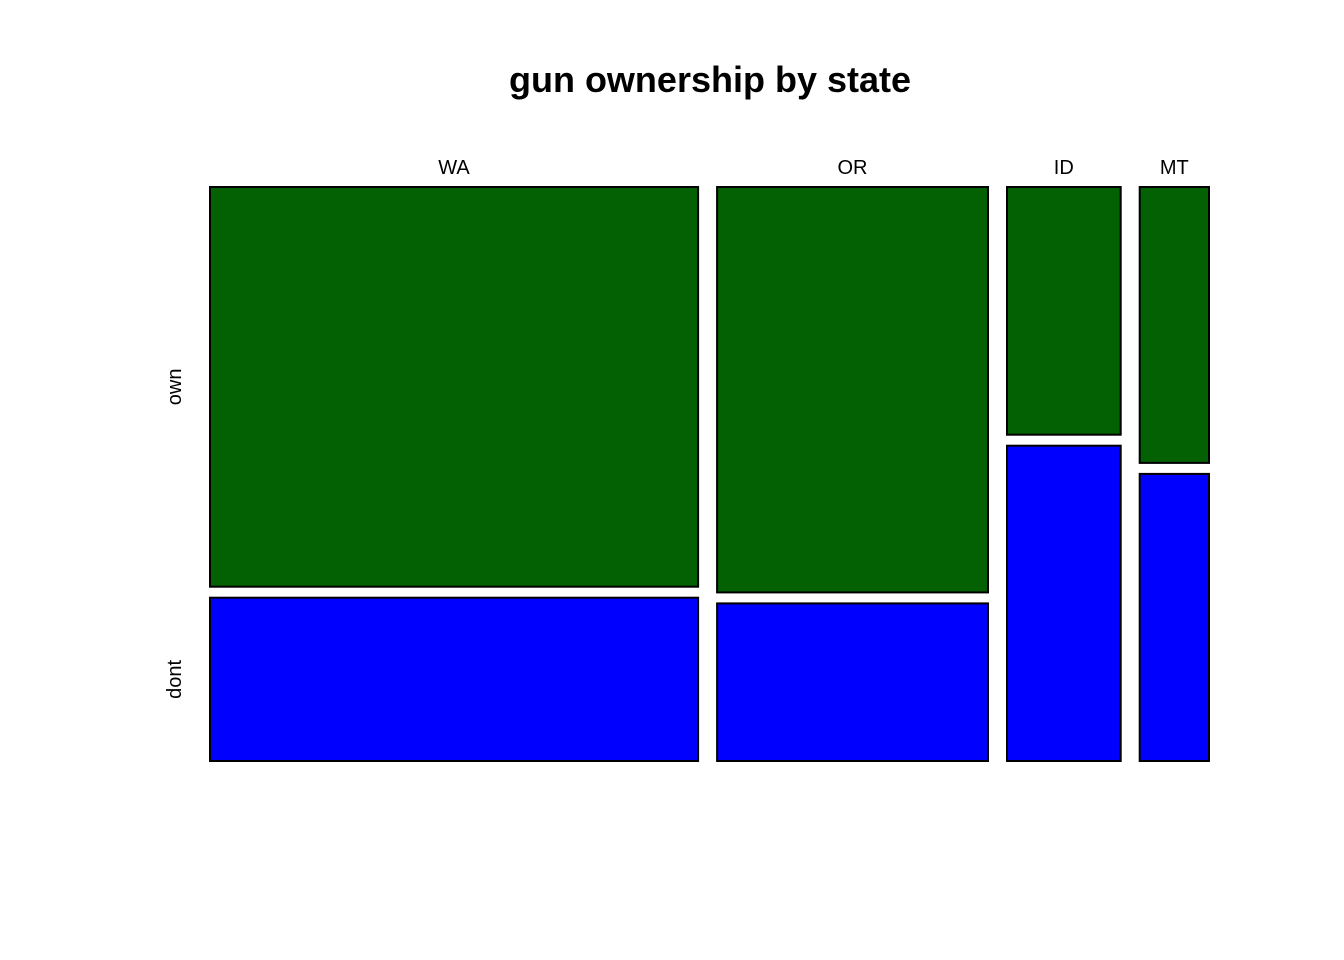  What do you see at coordinates (1174, 168) in the screenshot?
I see `column-label-mt: MT` at bounding box center [1174, 168].